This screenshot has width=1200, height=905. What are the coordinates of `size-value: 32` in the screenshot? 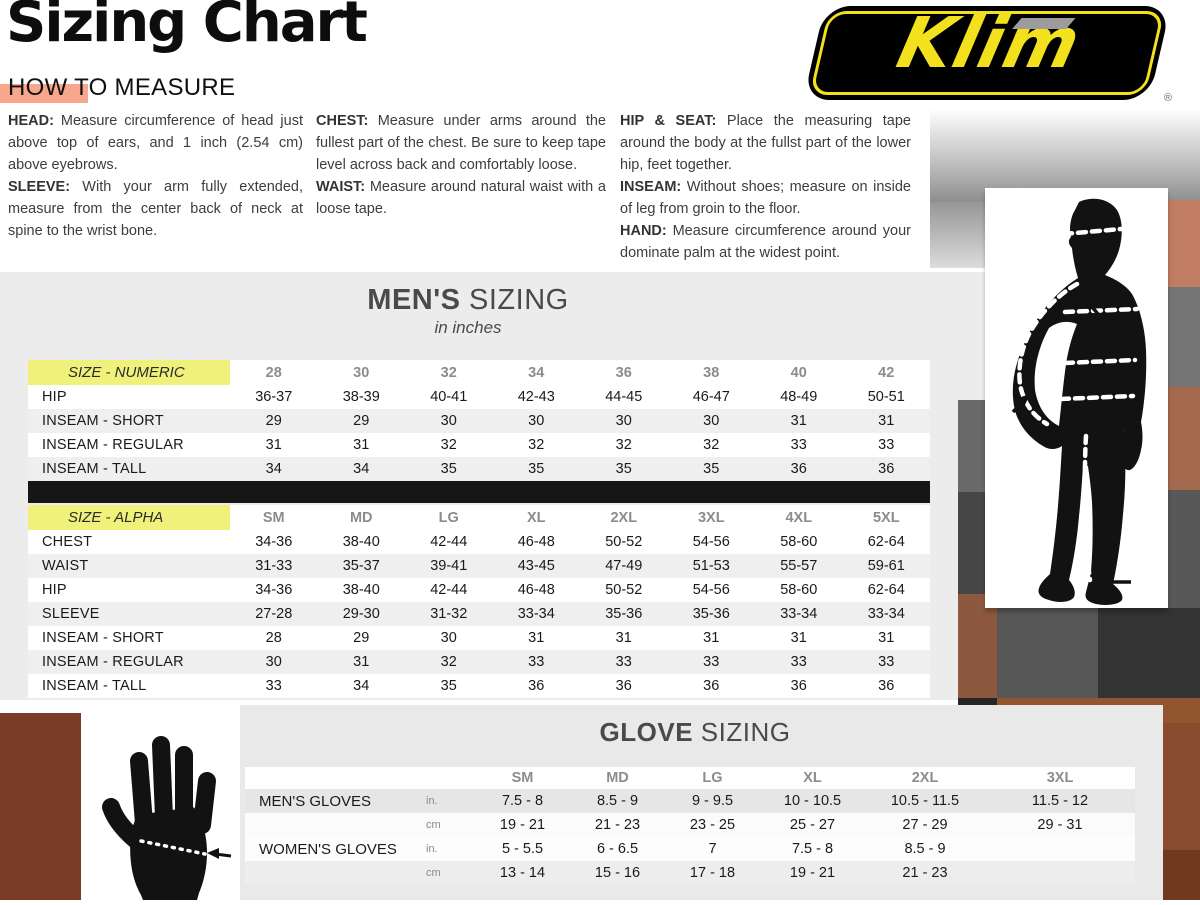 It's located at (711, 445).